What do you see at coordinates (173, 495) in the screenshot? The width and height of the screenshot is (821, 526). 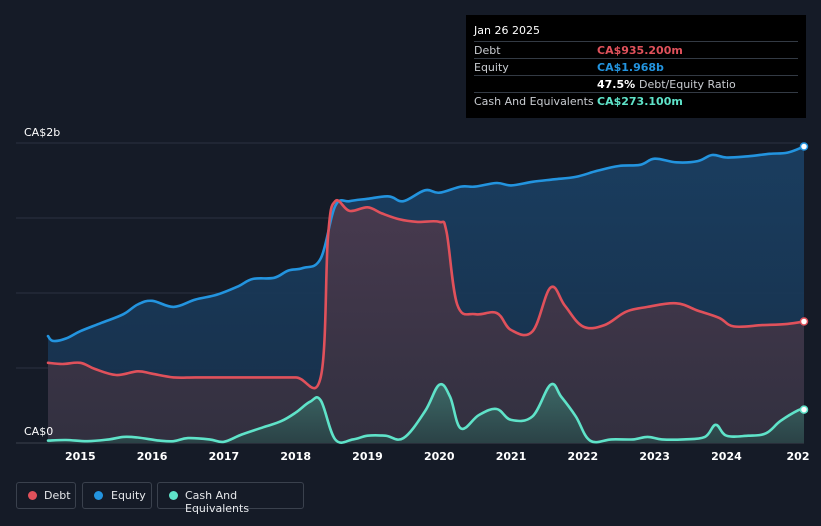 I see `legend-cash-dot` at bounding box center [173, 495].